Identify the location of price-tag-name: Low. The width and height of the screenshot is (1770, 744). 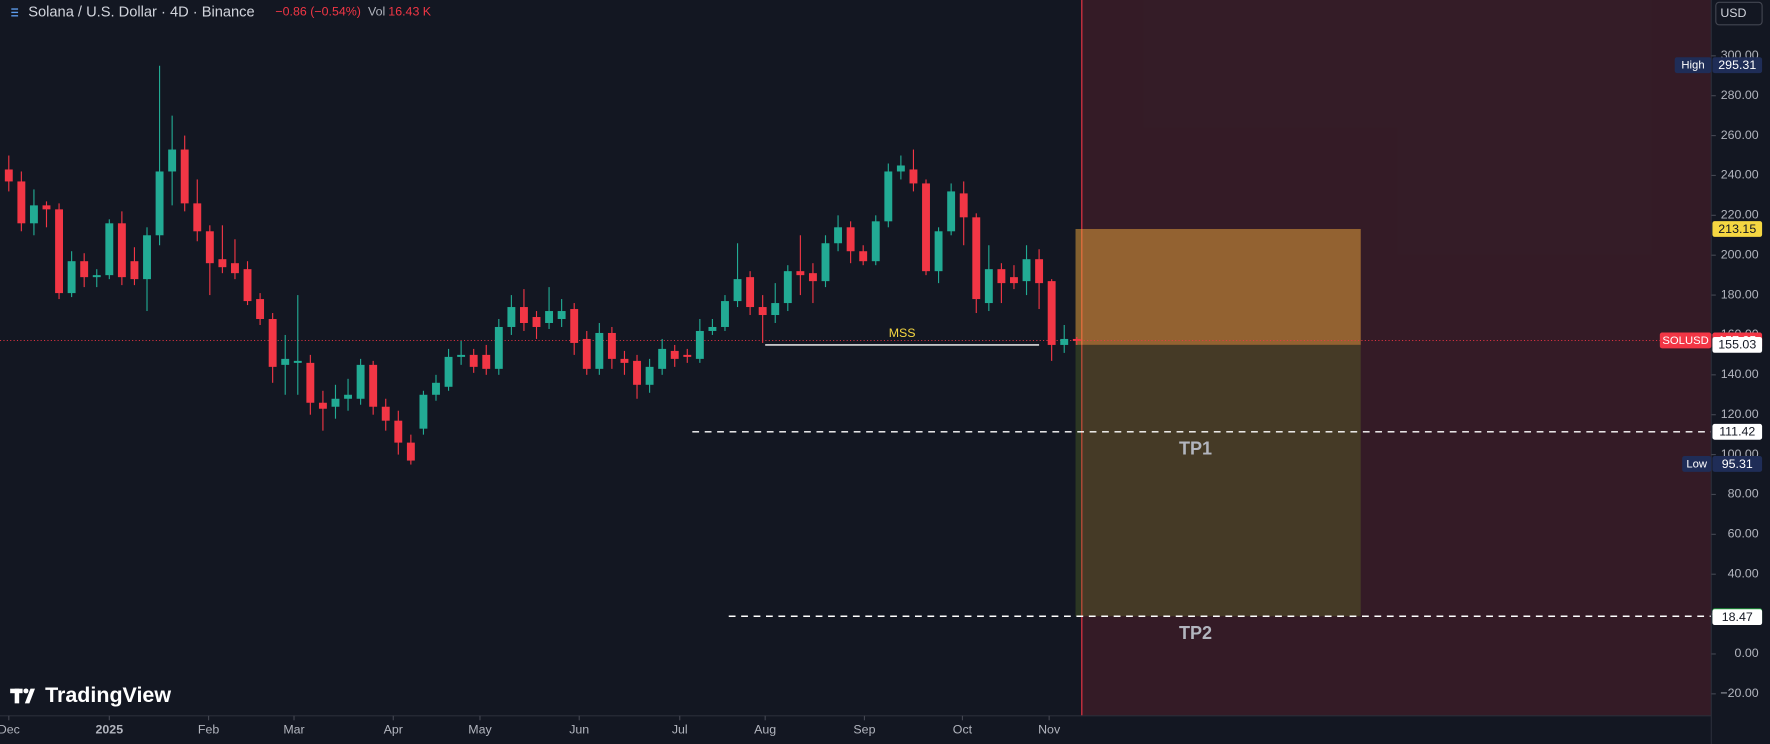
(1697, 464).